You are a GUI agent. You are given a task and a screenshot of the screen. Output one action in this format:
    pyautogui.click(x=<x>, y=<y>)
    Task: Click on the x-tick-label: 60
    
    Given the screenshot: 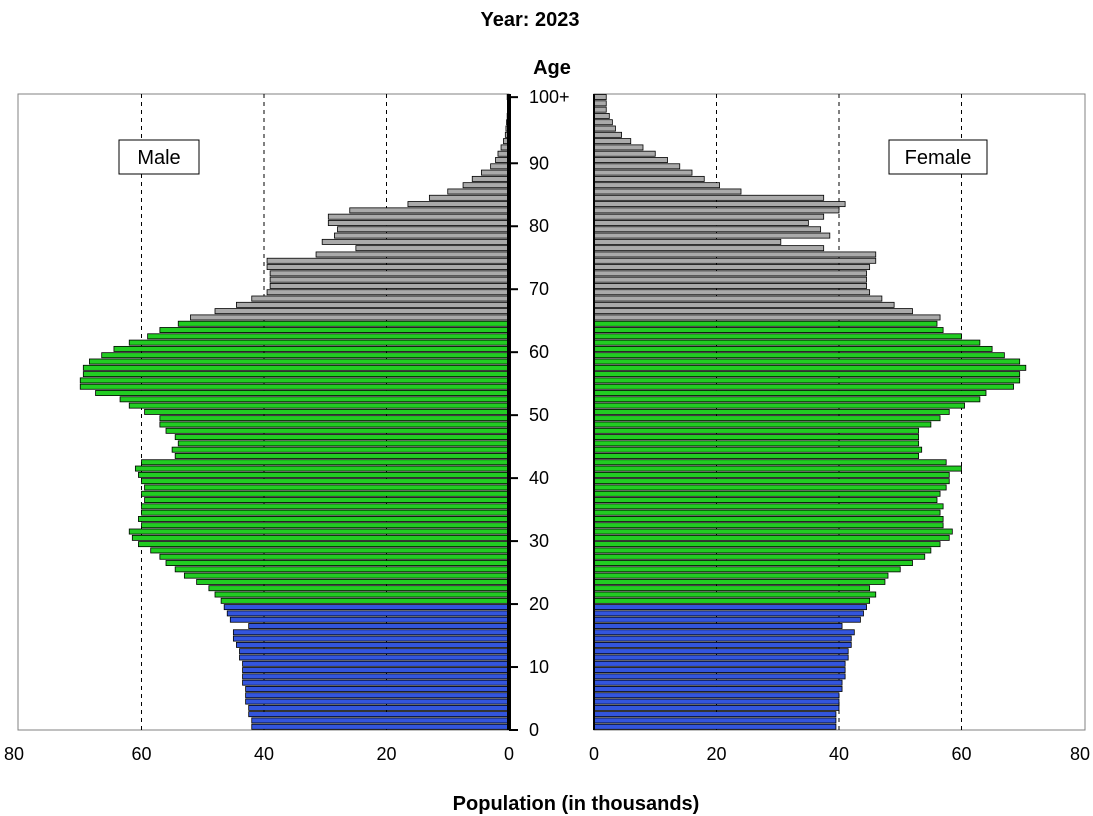 What is the action you would take?
    pyautogui.click(x=141, y=754)
    